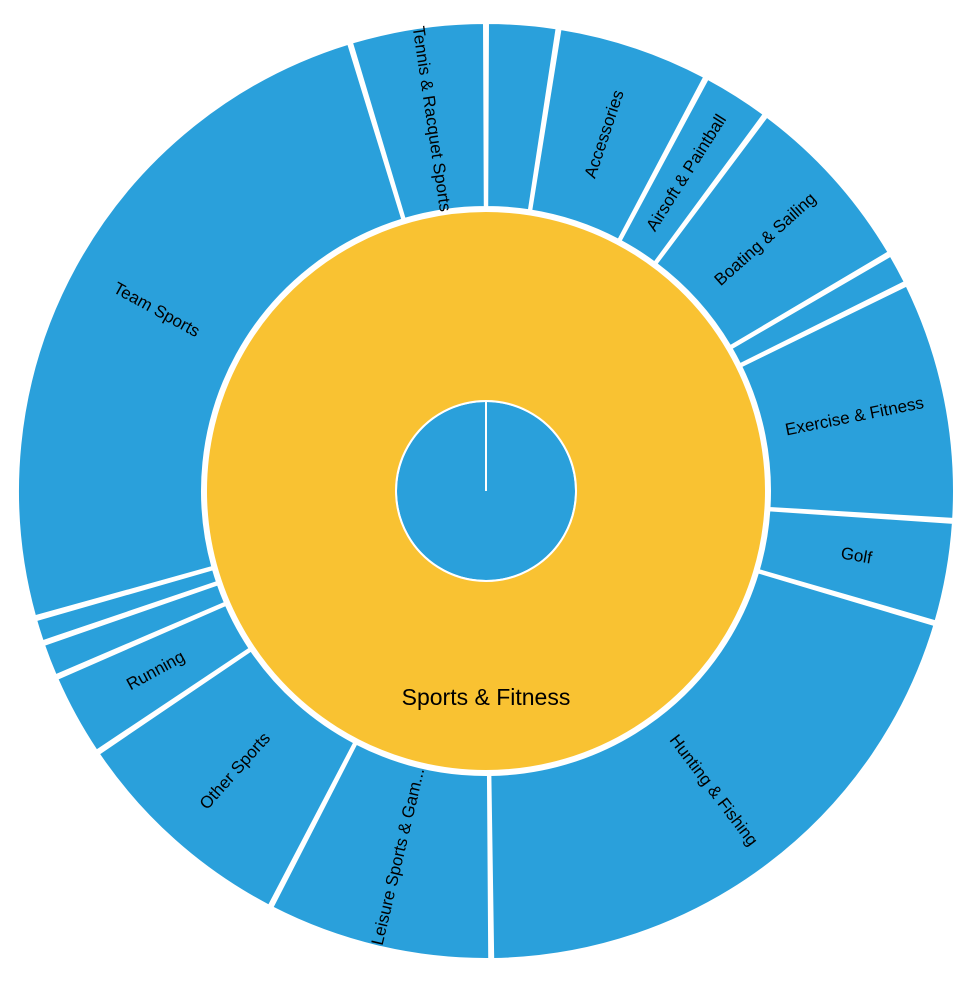 The height and width of the screenshot is (986, 978). What do you see at coordinates (618, 134) in the screenshot?
I see `segment-accessories` at bounding box center [618, 134].